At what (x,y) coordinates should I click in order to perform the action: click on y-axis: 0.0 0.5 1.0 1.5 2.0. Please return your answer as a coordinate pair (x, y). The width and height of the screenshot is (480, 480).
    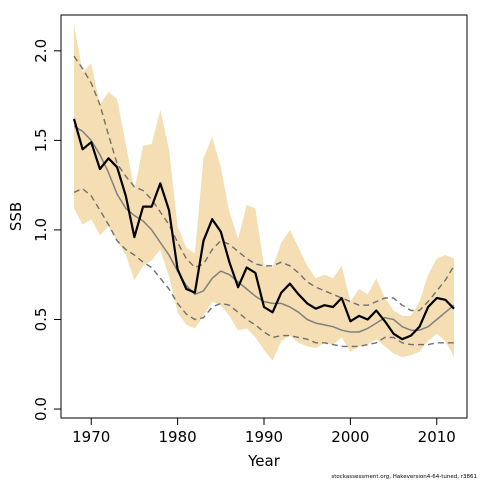
    Looking at the image, I should click on (46, 230).